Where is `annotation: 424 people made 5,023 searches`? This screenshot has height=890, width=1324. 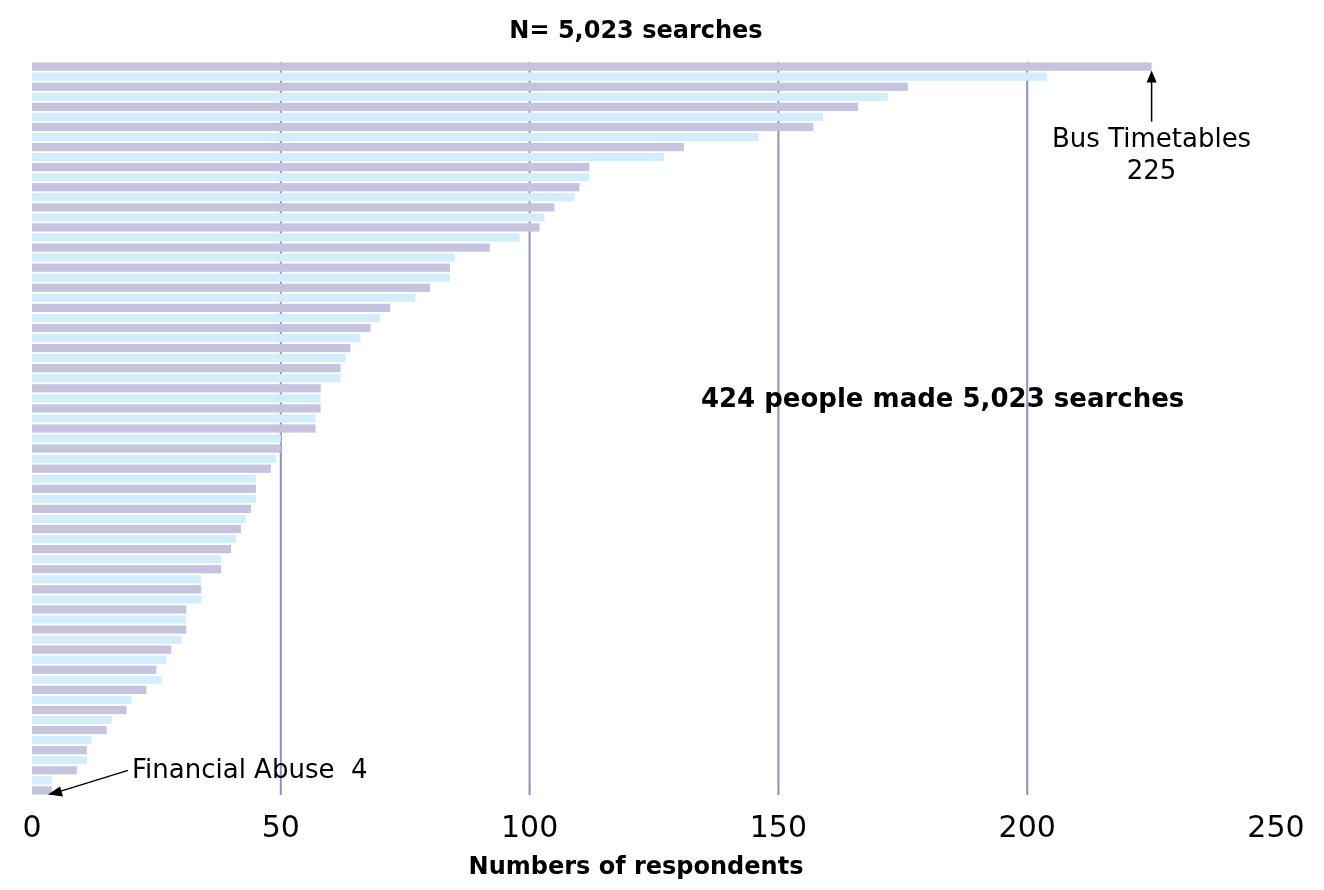
annotation: 424 people made 5,023 searches is located at coordinates (942, 398).